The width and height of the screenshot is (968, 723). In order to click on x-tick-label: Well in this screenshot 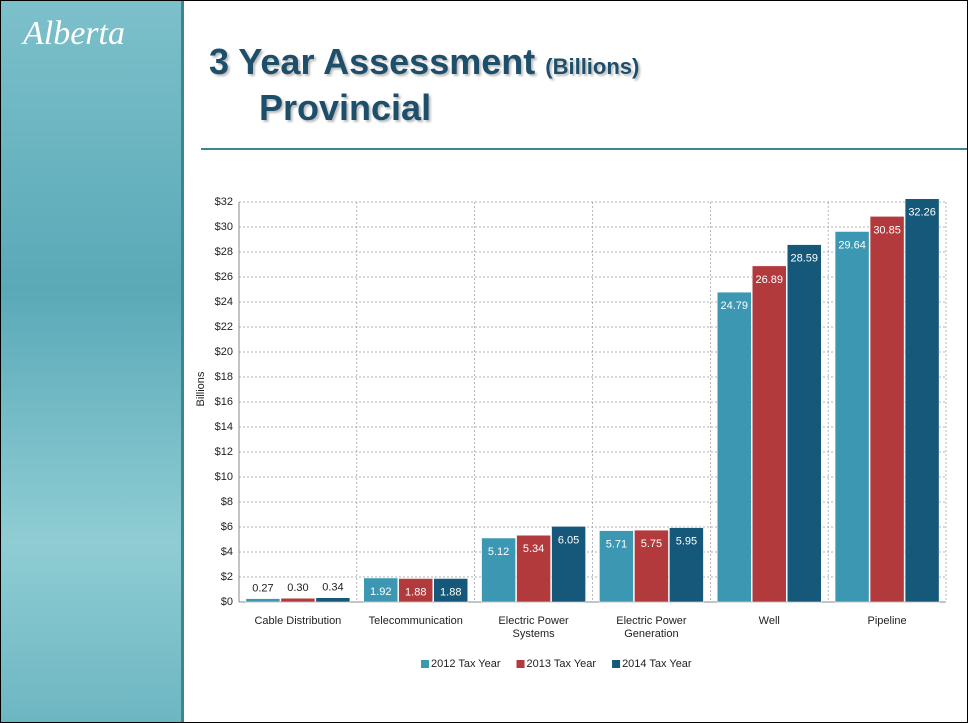, I will do `click(769, 621)`.